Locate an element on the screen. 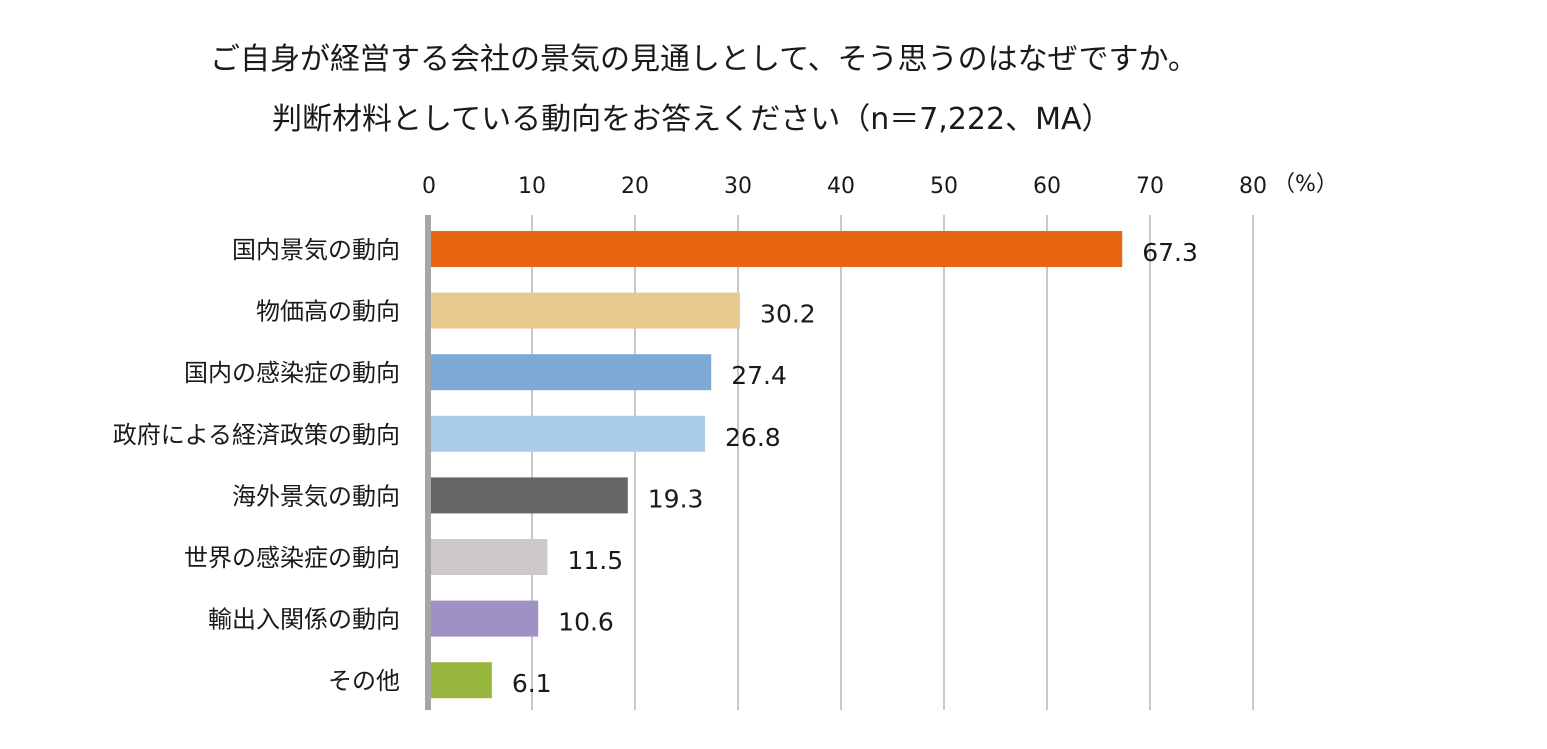 This screenshot has width=1547, height=749. x-tick-label: 20 is located at coordinates (635, 186).